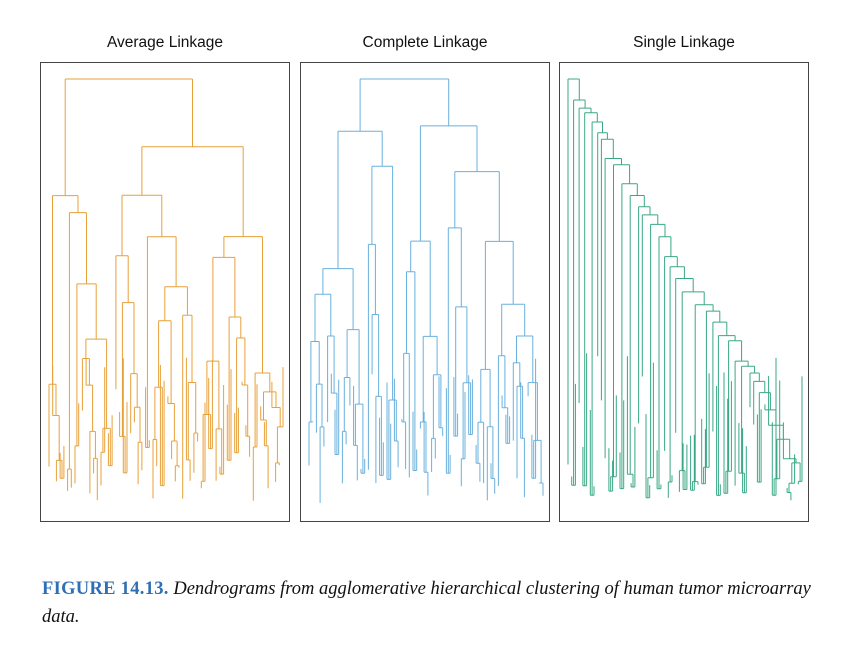 The width and height of the screenshot is (854, 672). I want to click on figure-label: FIGURE 14.13., so click(105, 589).